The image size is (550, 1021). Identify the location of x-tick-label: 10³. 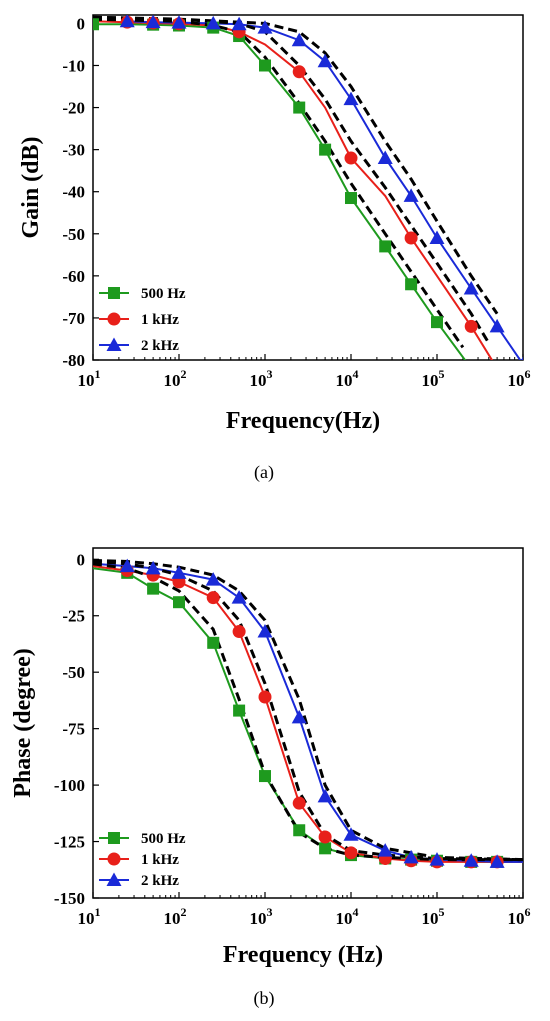
(261, 916).